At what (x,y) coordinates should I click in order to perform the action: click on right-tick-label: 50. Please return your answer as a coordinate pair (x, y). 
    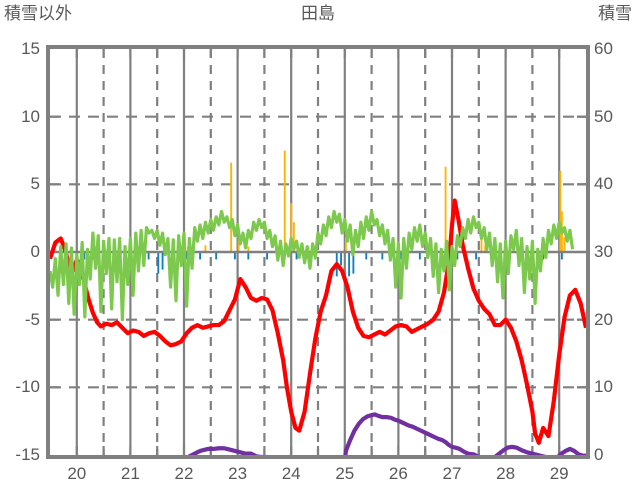
    Looking at the image, I should click on (603, 116).